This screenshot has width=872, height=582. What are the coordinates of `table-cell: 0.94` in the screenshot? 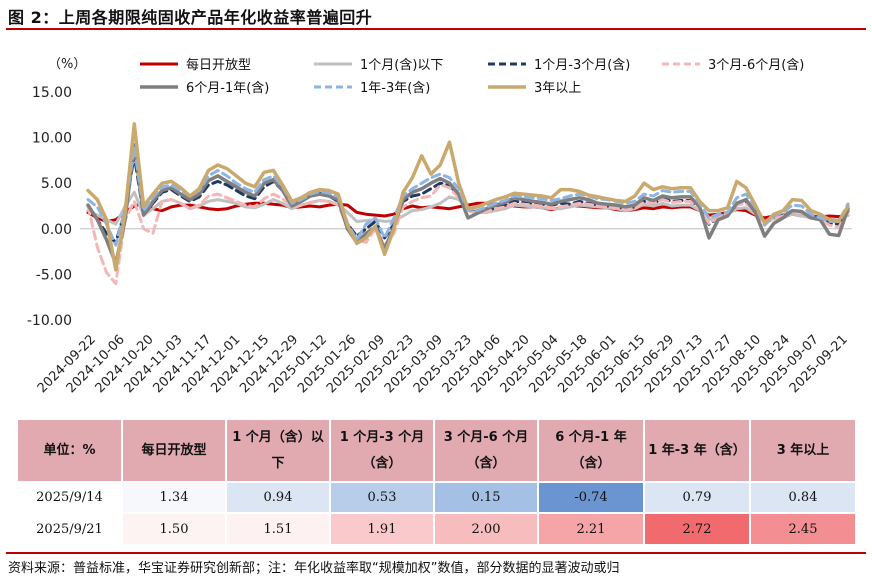 It's located at (278, 497).